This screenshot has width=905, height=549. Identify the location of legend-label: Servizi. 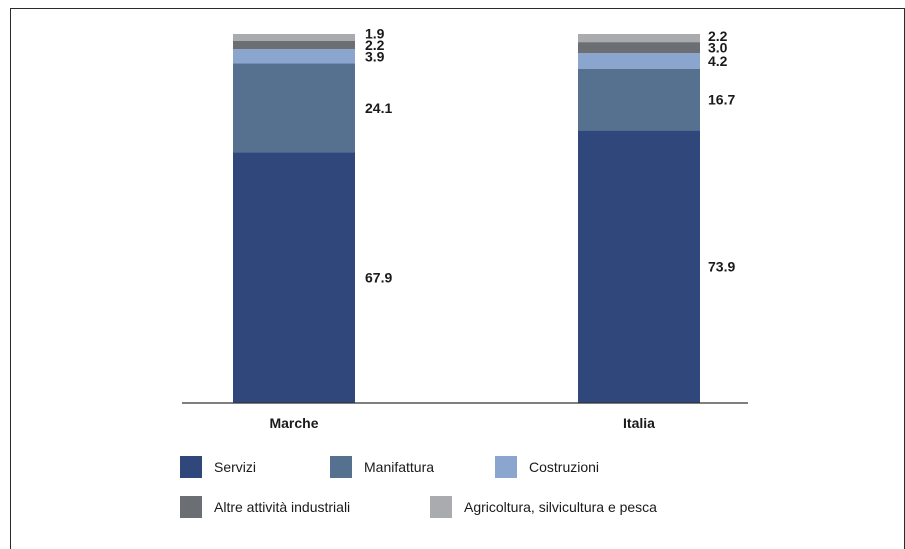
(235, 467).